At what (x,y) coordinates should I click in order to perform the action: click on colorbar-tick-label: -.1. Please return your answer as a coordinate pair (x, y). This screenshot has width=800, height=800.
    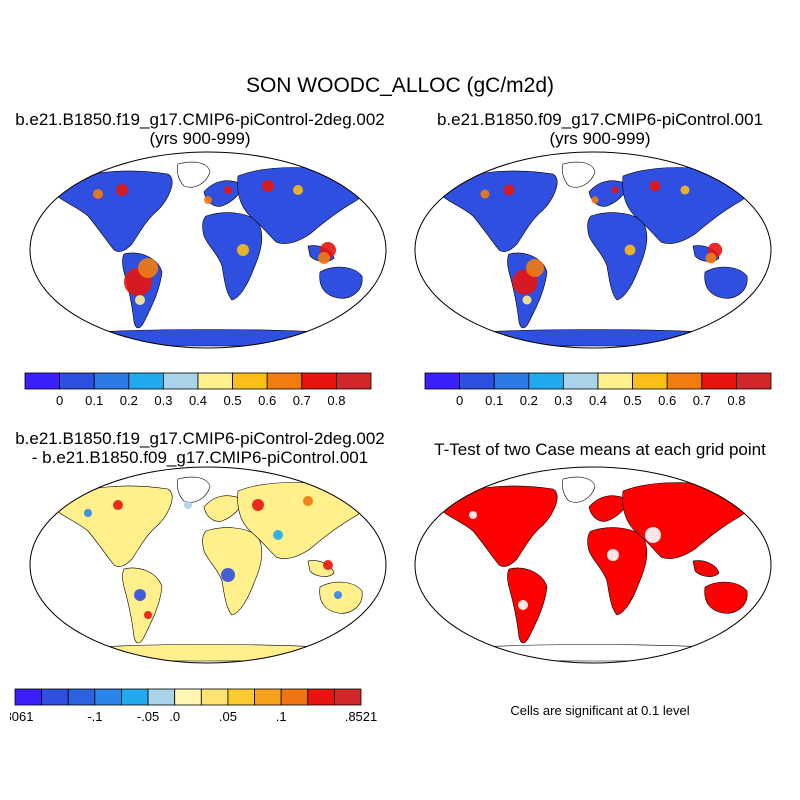
    Looking at the image, I should click on (94, 716).